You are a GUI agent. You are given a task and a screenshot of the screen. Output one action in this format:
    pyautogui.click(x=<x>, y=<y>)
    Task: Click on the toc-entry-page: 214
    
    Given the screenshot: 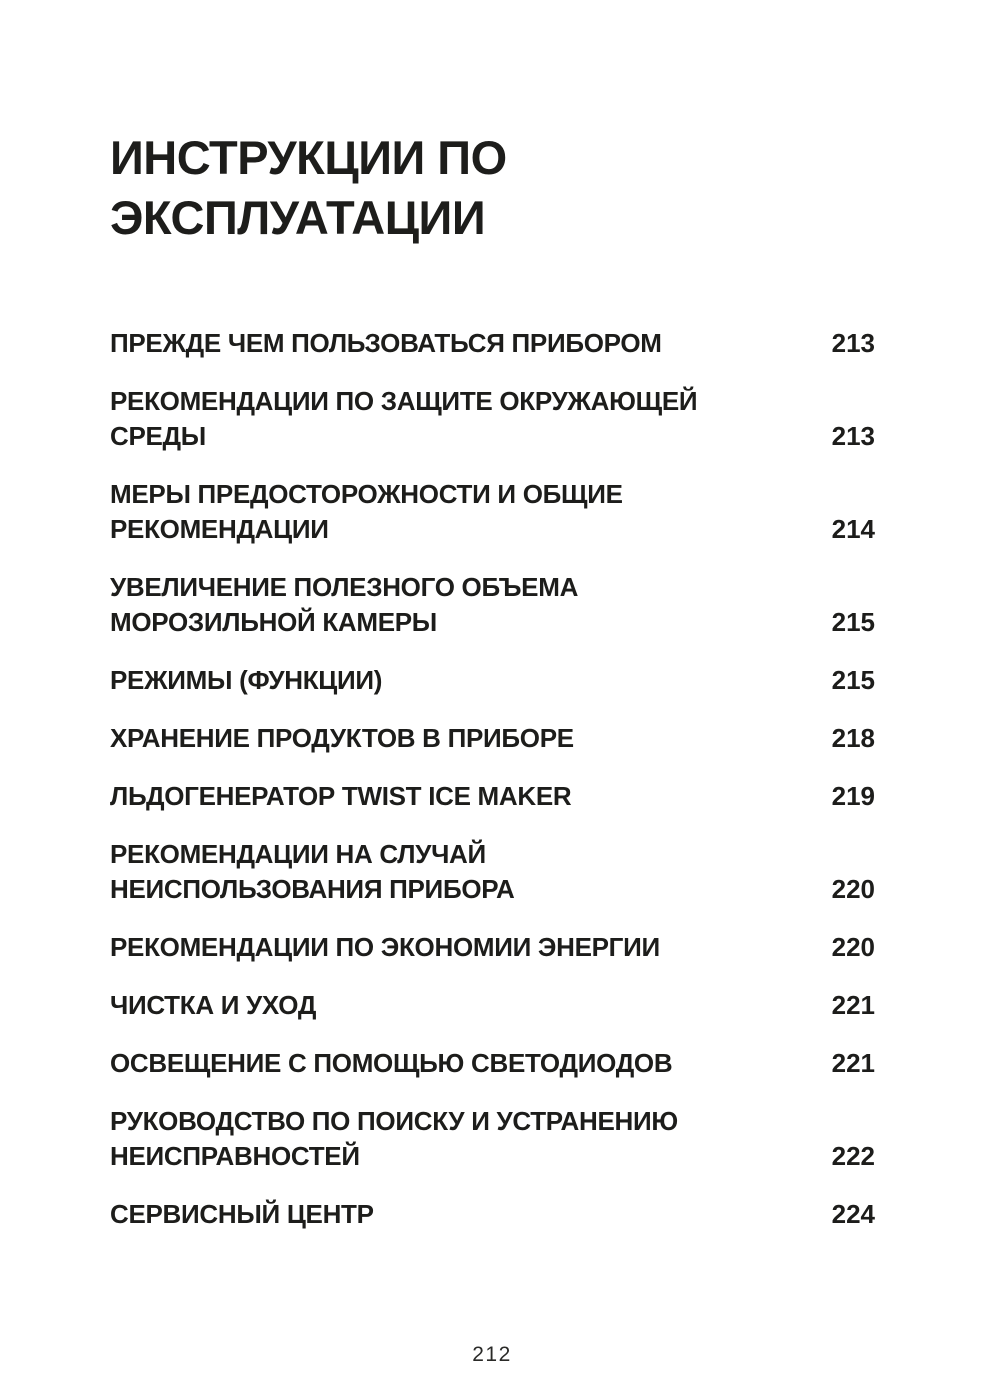 What is the action you would take?
    pyautogui.click(x=853, y=529)
    